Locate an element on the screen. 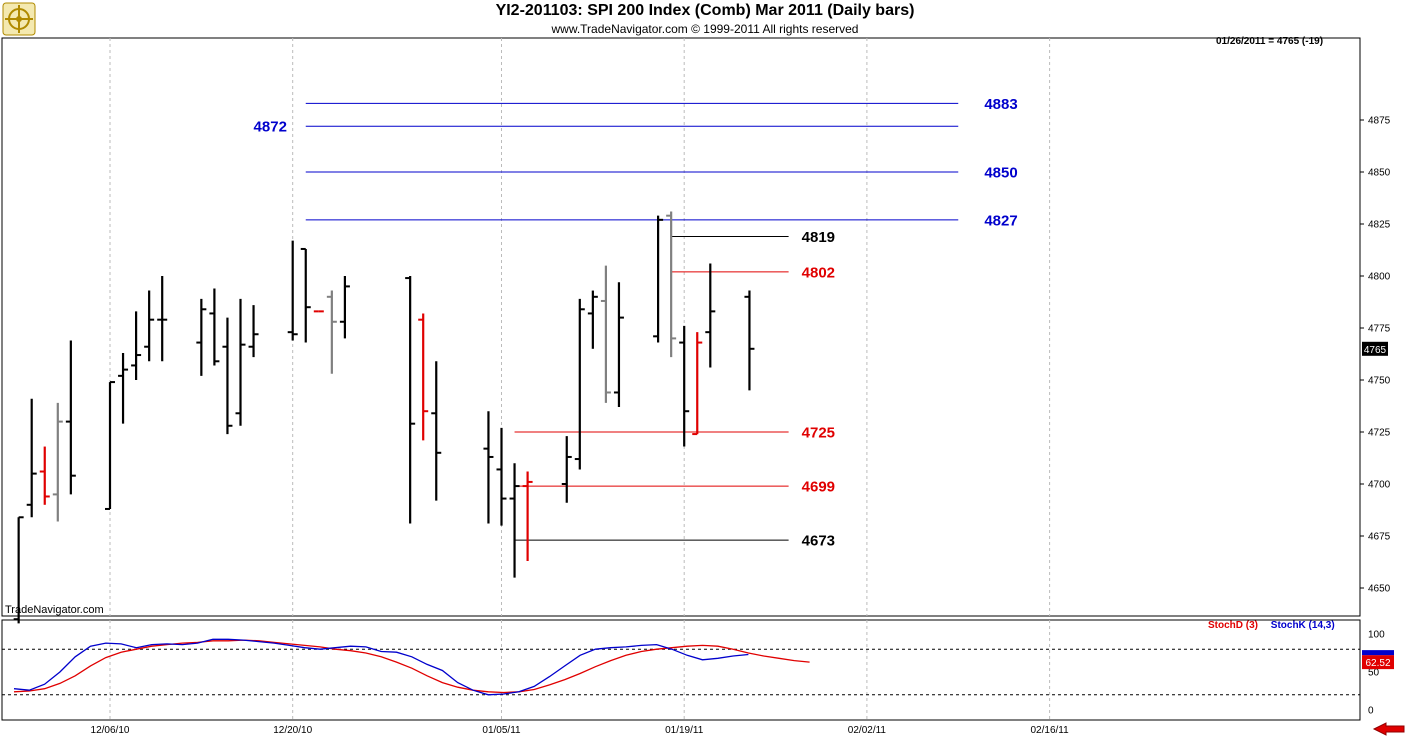 The image size is (1410, 741). y-tick-label: 4875 is located at coordinates (1379, 121).